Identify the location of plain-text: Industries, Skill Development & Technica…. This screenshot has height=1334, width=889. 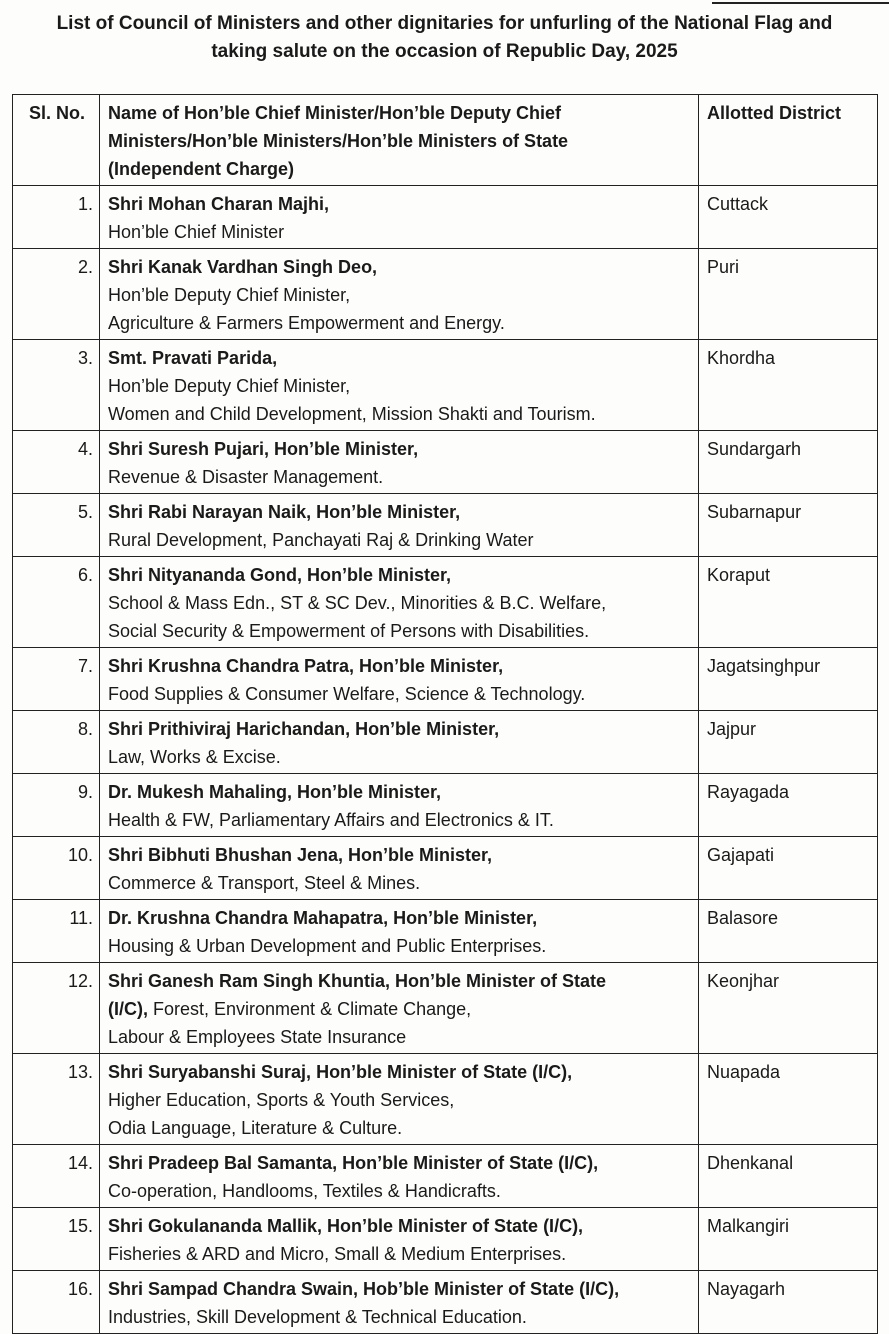
(317, 1317).